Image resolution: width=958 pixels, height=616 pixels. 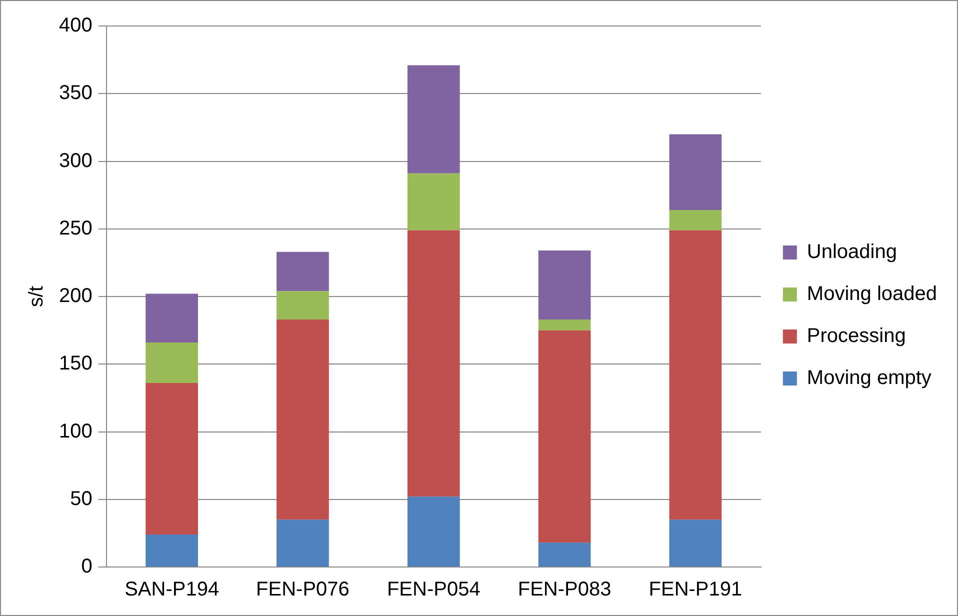 What do you see at coordinates (75, 228) in the screenshot?
I see `y-tick-label: 250` at bounding box center [75, 228].